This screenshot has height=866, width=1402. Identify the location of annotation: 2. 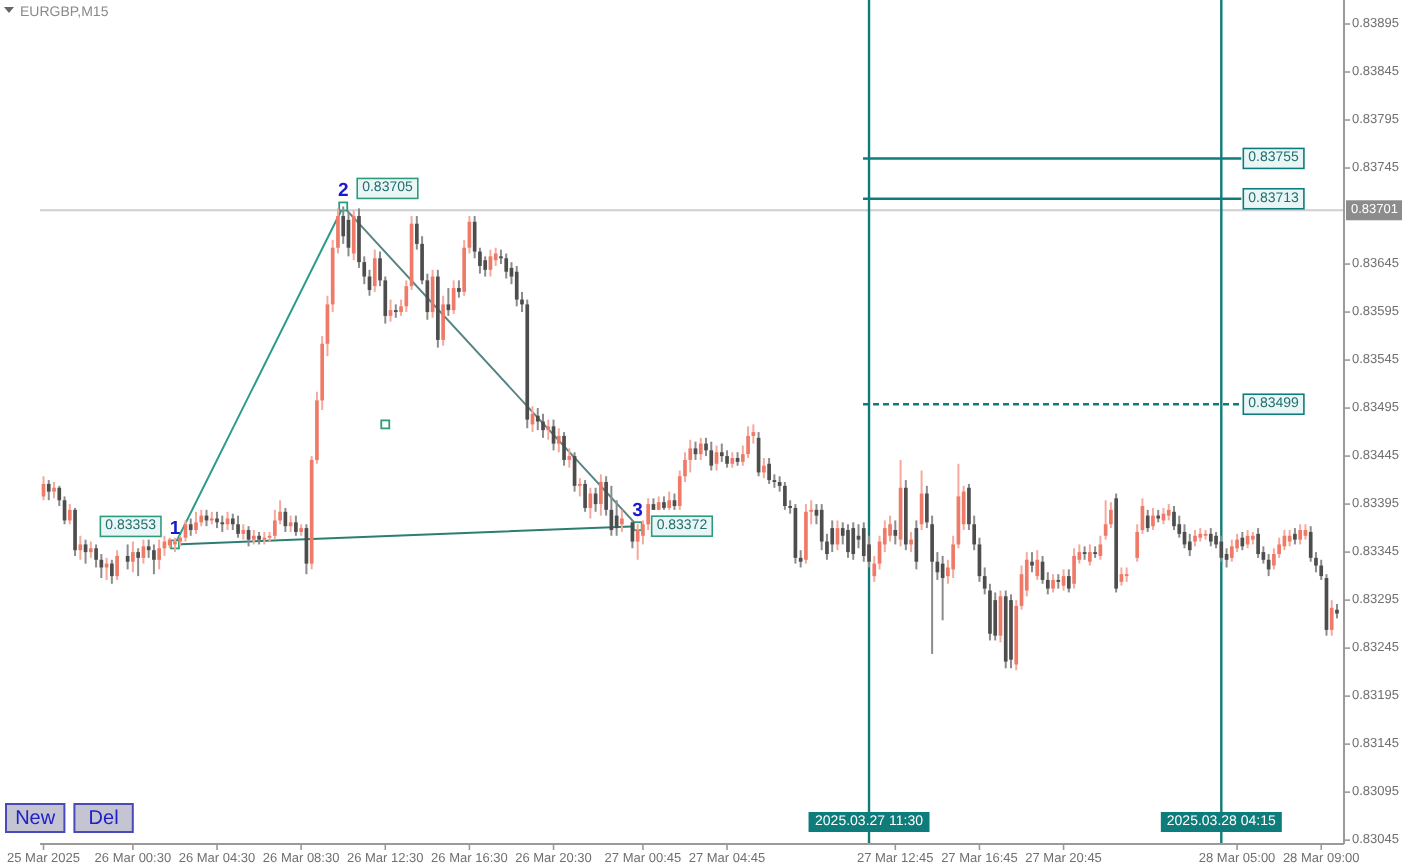
(343, 191).